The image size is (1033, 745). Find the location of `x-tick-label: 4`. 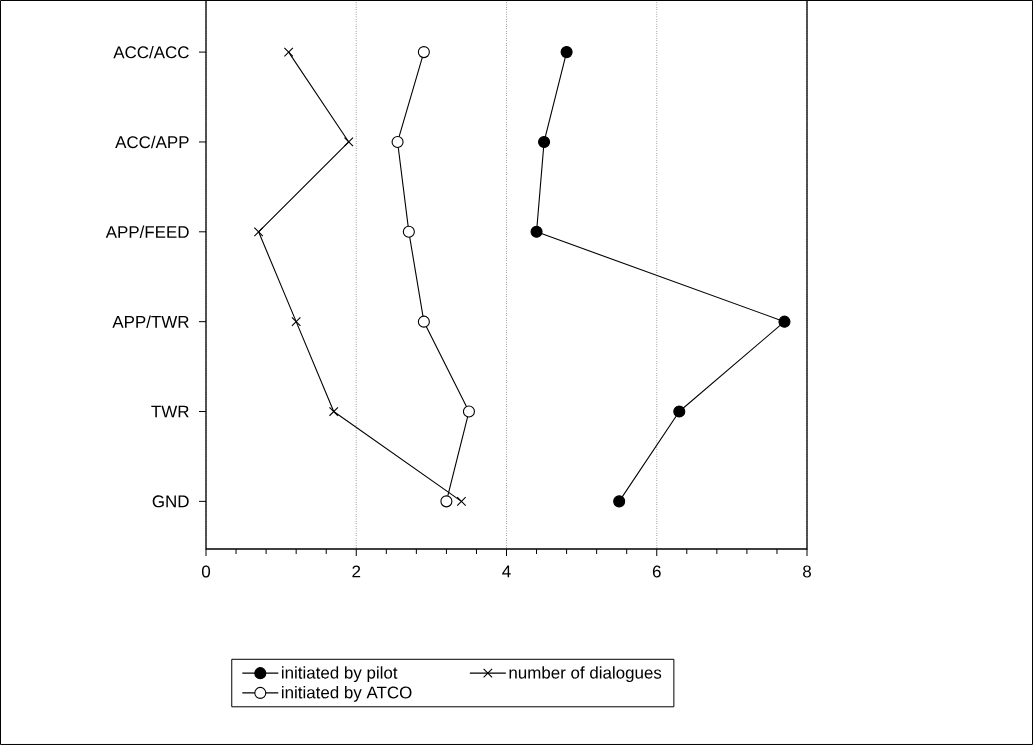

x-tick-label: 4 is located at coordinates (506, 571).